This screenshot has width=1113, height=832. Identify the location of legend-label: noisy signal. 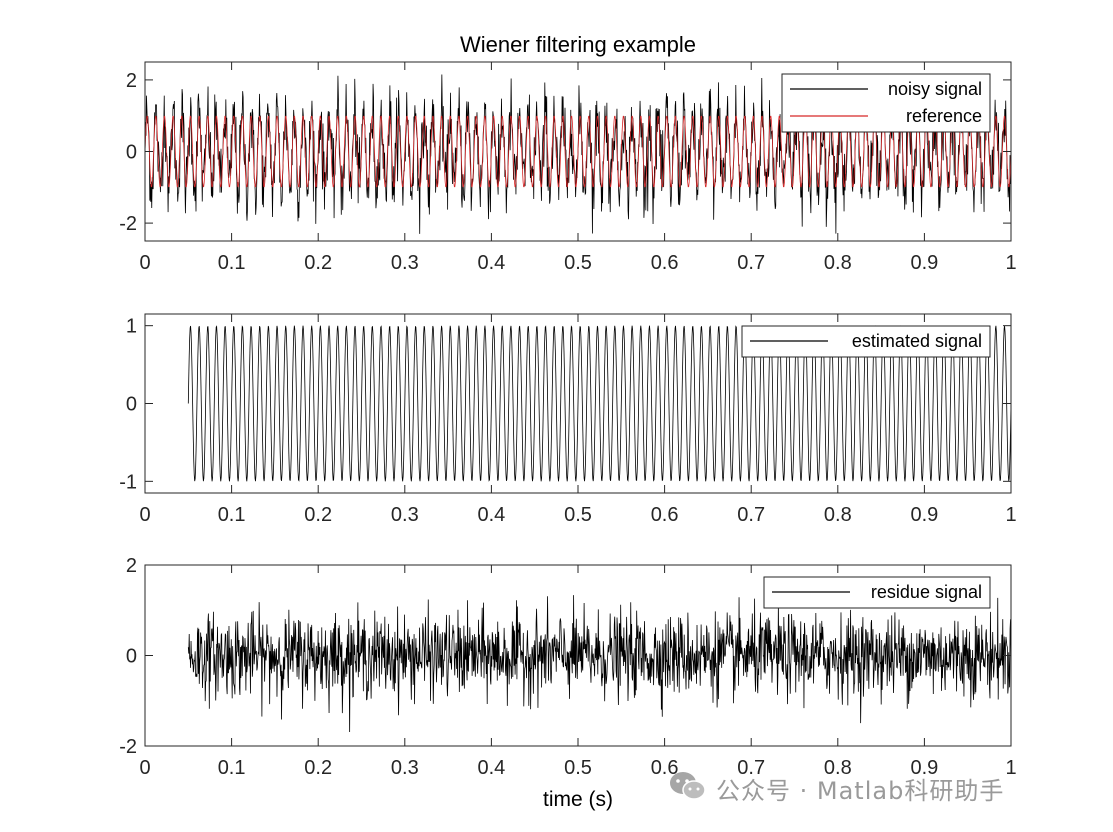
(935, 89).